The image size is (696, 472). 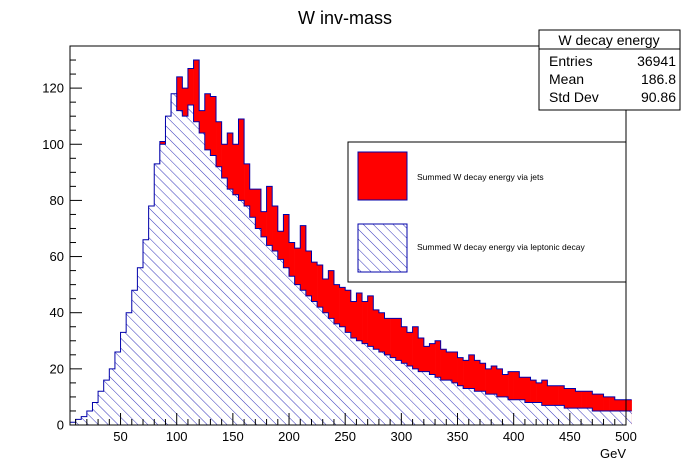 I want to click on x-tick-label: 250, so click(x=345, y=436).